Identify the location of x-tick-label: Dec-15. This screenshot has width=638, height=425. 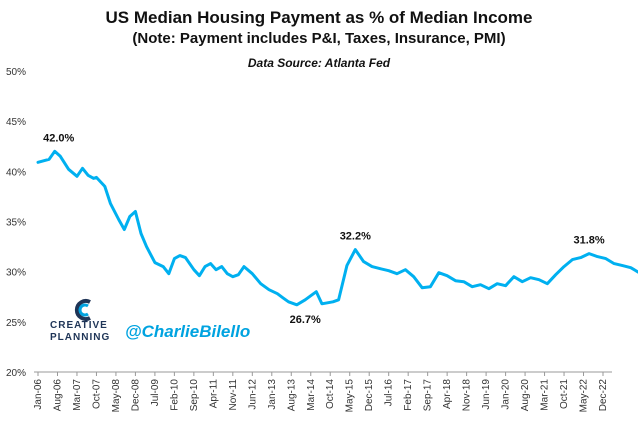
(369, 395).